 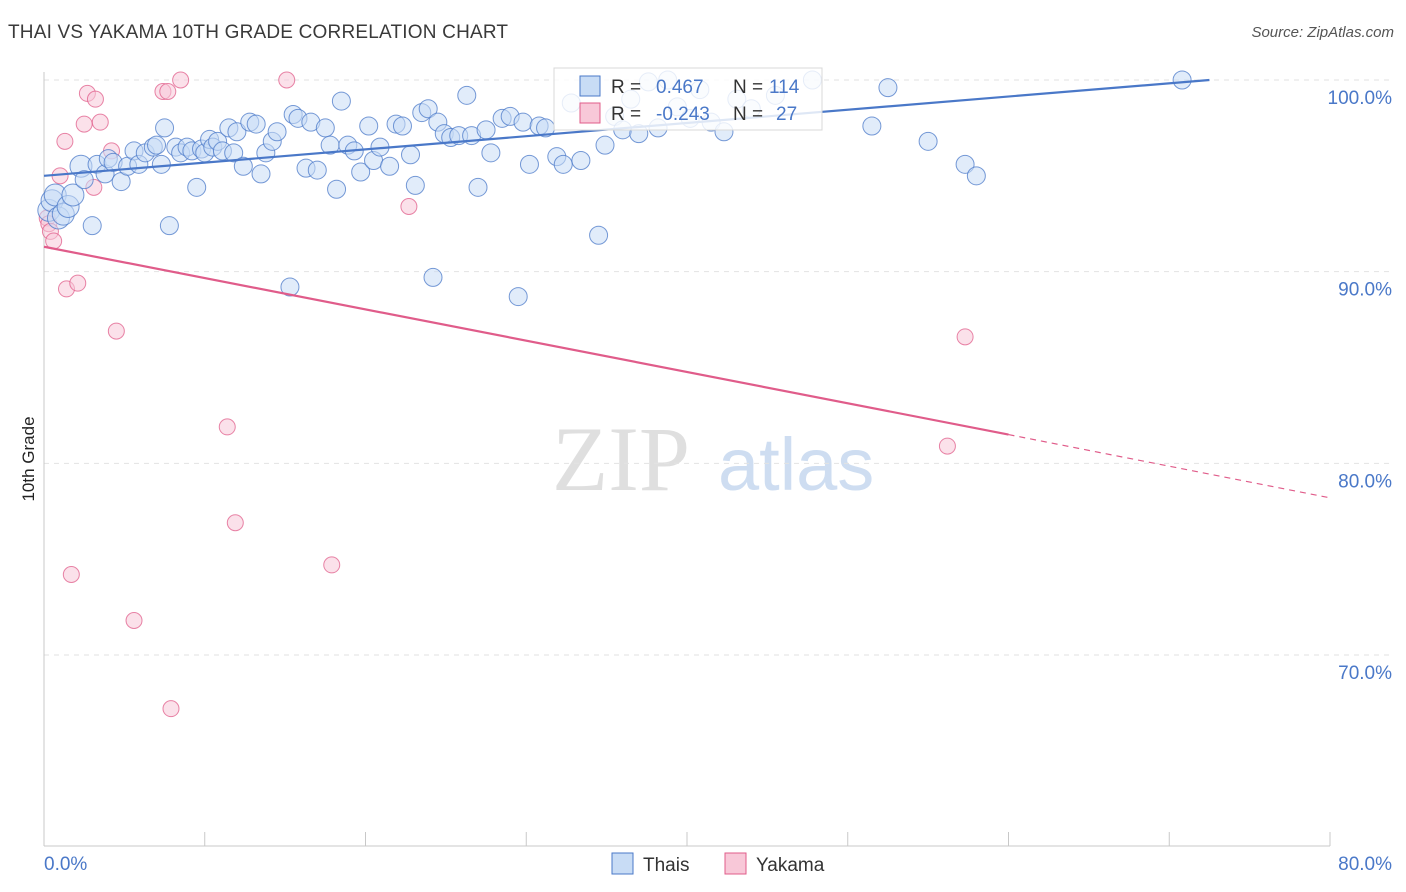 I want to click on stats-yakama-n-label: N =, so click(x=748, y=114).